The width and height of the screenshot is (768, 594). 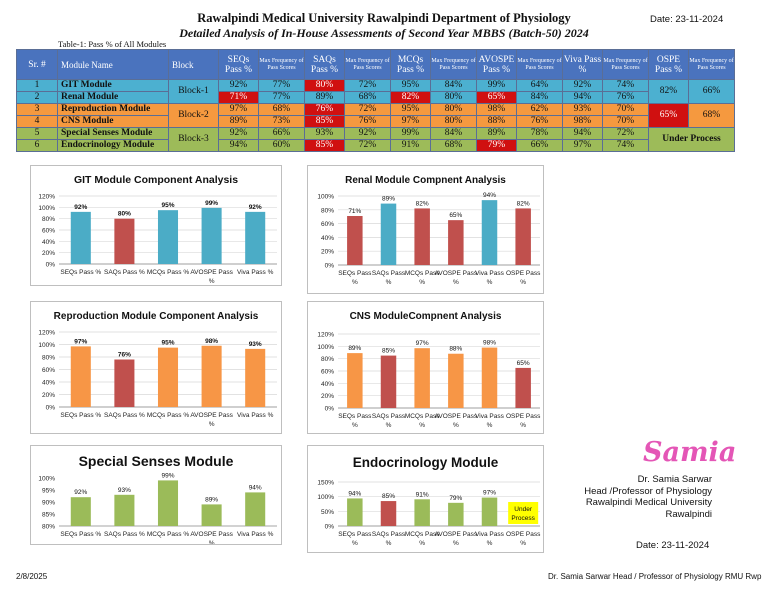 I want to click on x-tick-label: OSPE Pass, so click(x=523, y=534).